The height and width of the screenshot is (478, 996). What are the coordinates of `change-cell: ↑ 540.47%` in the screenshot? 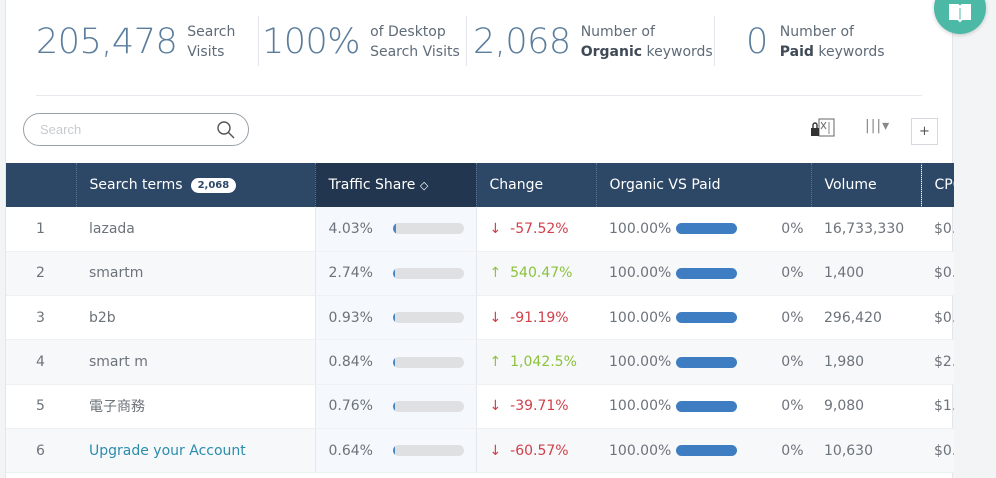 It's located at (536, 274).